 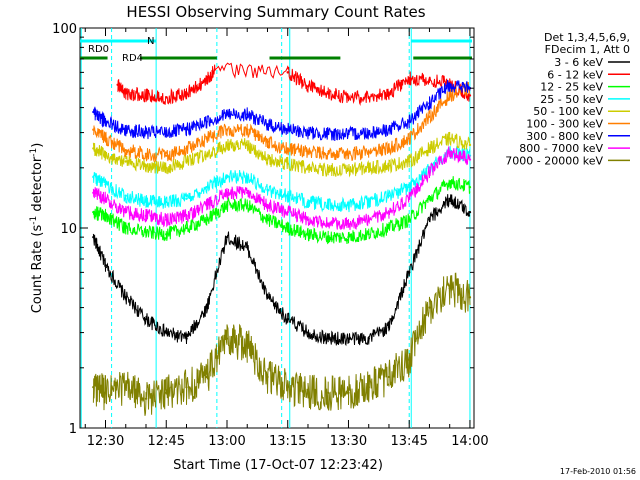 I want to click on y-axis-label-sup1: -1, so click(x=34, y=220).